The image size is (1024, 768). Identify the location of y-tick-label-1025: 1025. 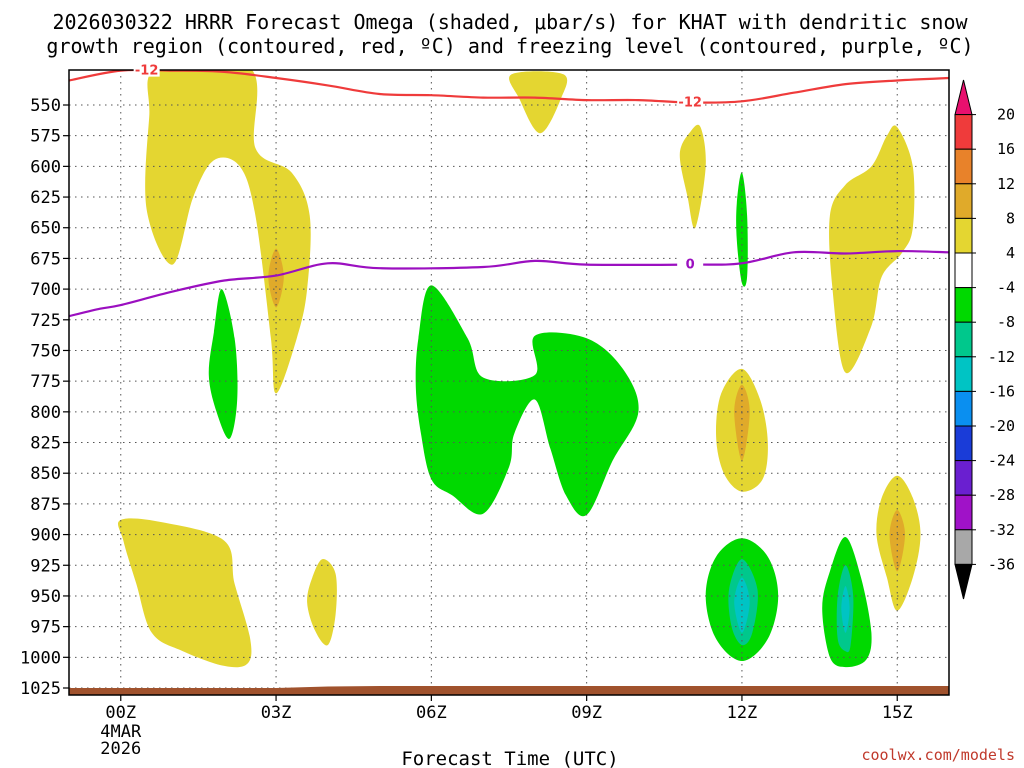
(40, 689).